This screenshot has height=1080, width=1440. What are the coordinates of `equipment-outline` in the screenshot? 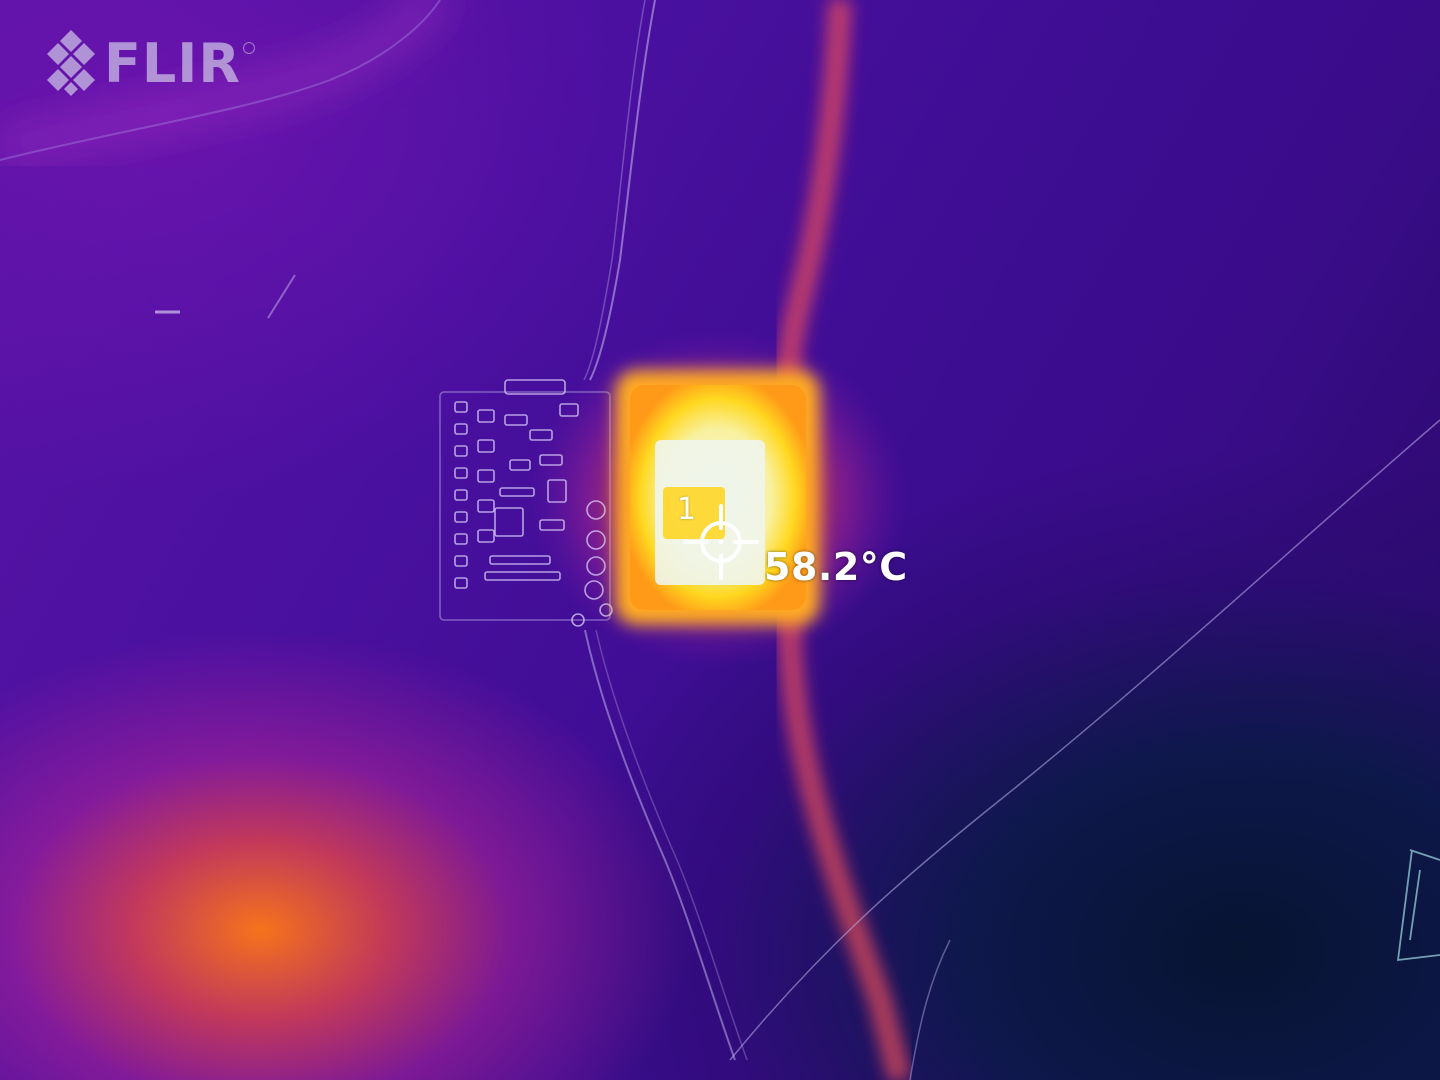 It's located at (1418, 905).